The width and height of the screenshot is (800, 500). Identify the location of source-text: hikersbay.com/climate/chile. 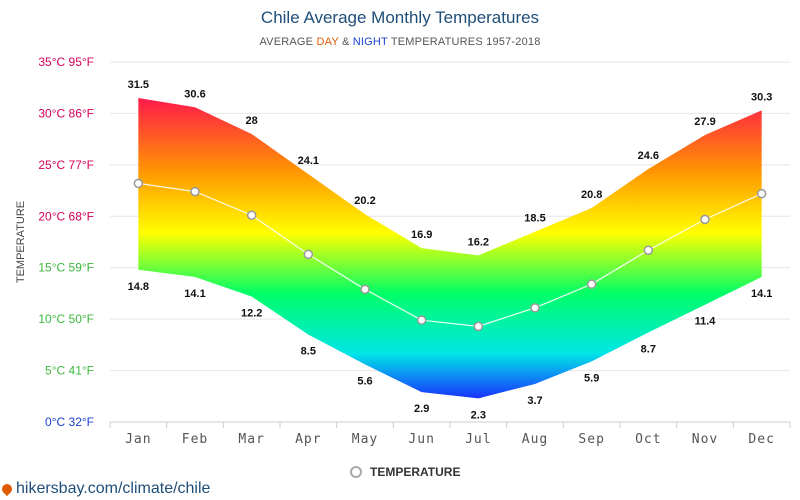
(113, 488).